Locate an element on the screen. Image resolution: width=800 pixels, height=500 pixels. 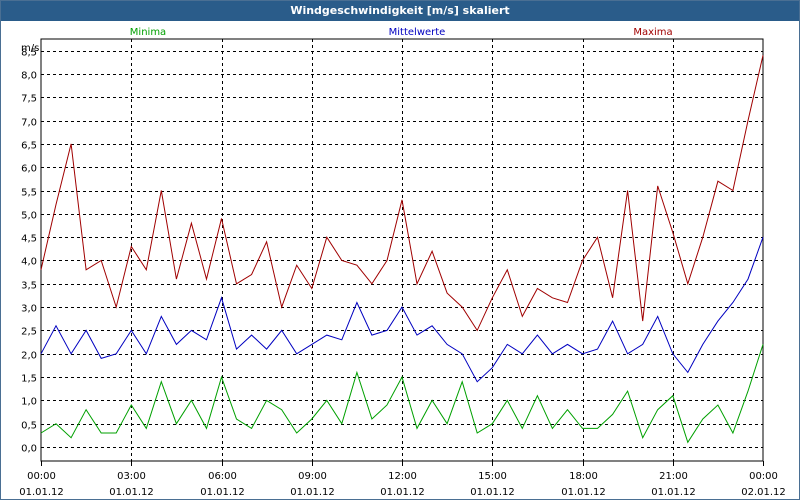
x-tick-label: 06:00 is located at coordinates (222, 476).